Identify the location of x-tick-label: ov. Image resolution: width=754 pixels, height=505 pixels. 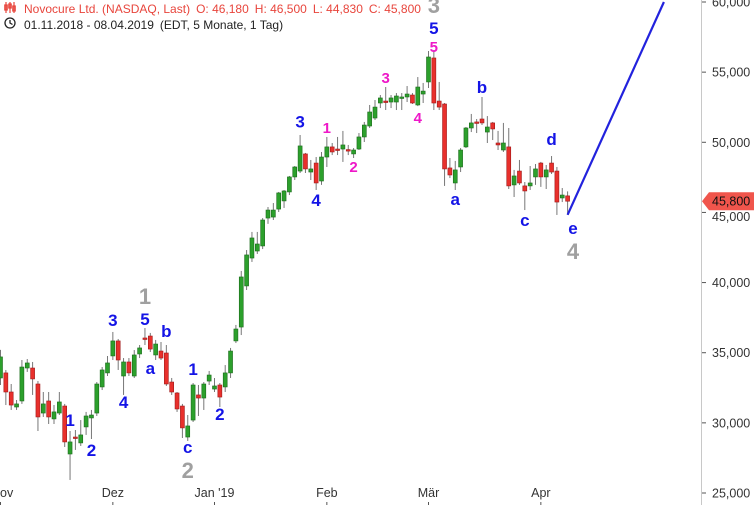
(7, 493).